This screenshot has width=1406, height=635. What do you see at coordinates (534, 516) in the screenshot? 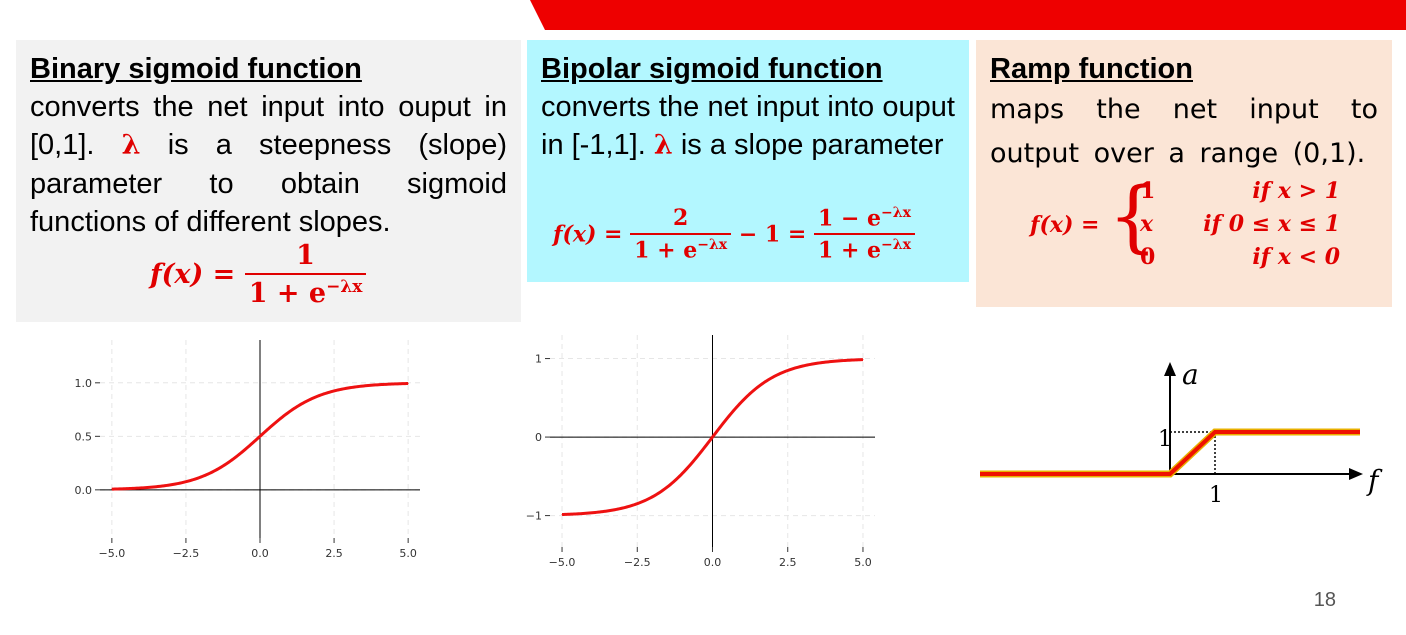
I see `y-tick-label: −1` at bounding box center [534, 516].